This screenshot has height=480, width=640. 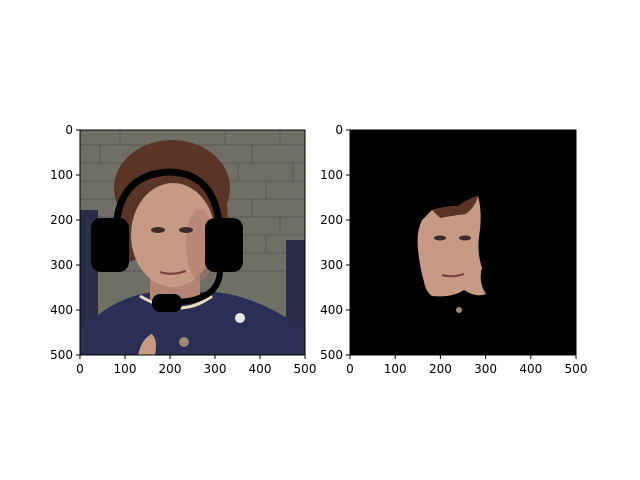 What do you see at coordinates (440, 238) in the screenshot?
I see `segment-left-eye` at bounding box center [440, 238].